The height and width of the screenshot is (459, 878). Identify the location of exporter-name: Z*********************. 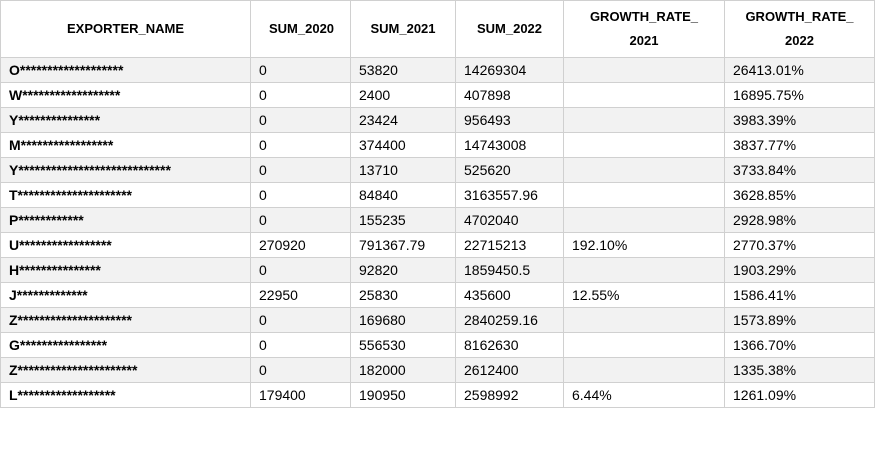
(125, 320).